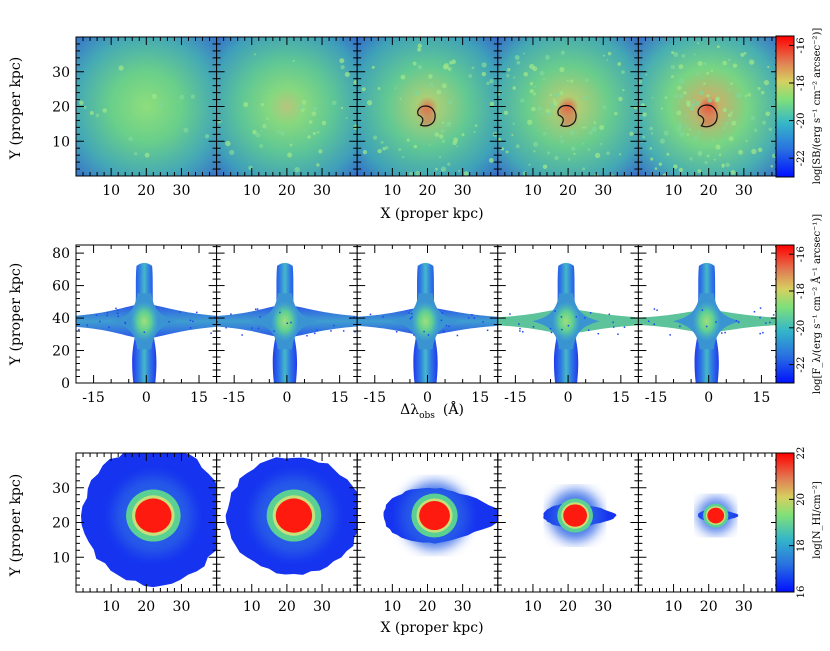 This screenshot has width=830, height=651. Describe the element at coordinates (817, 106) in the screenshot. I see `colorbar-label-top: log[SB/(erg s⁻¹ cm⁻² arcsec⁻²)]` at that location.